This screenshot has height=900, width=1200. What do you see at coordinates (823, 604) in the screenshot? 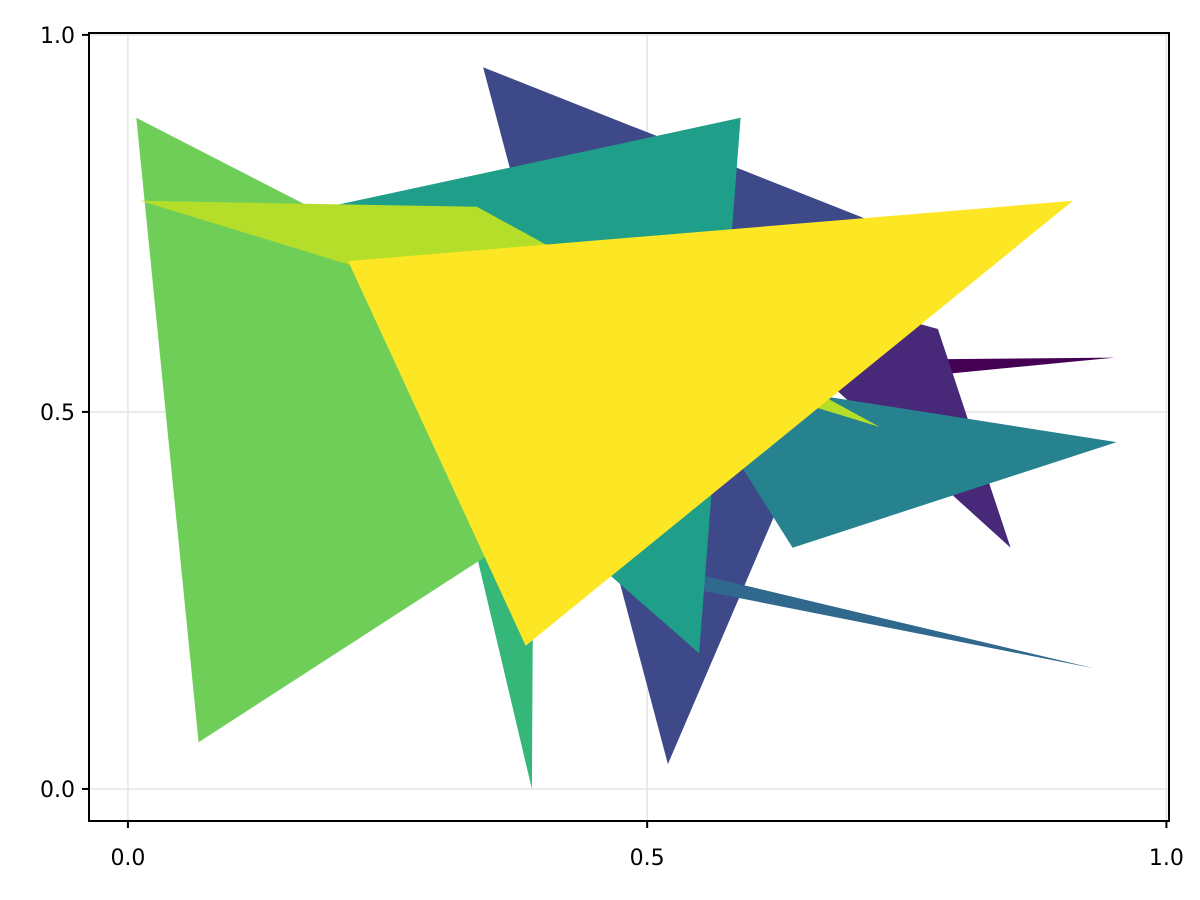
I see `triangle-shape` at bounding box center [823, 604].